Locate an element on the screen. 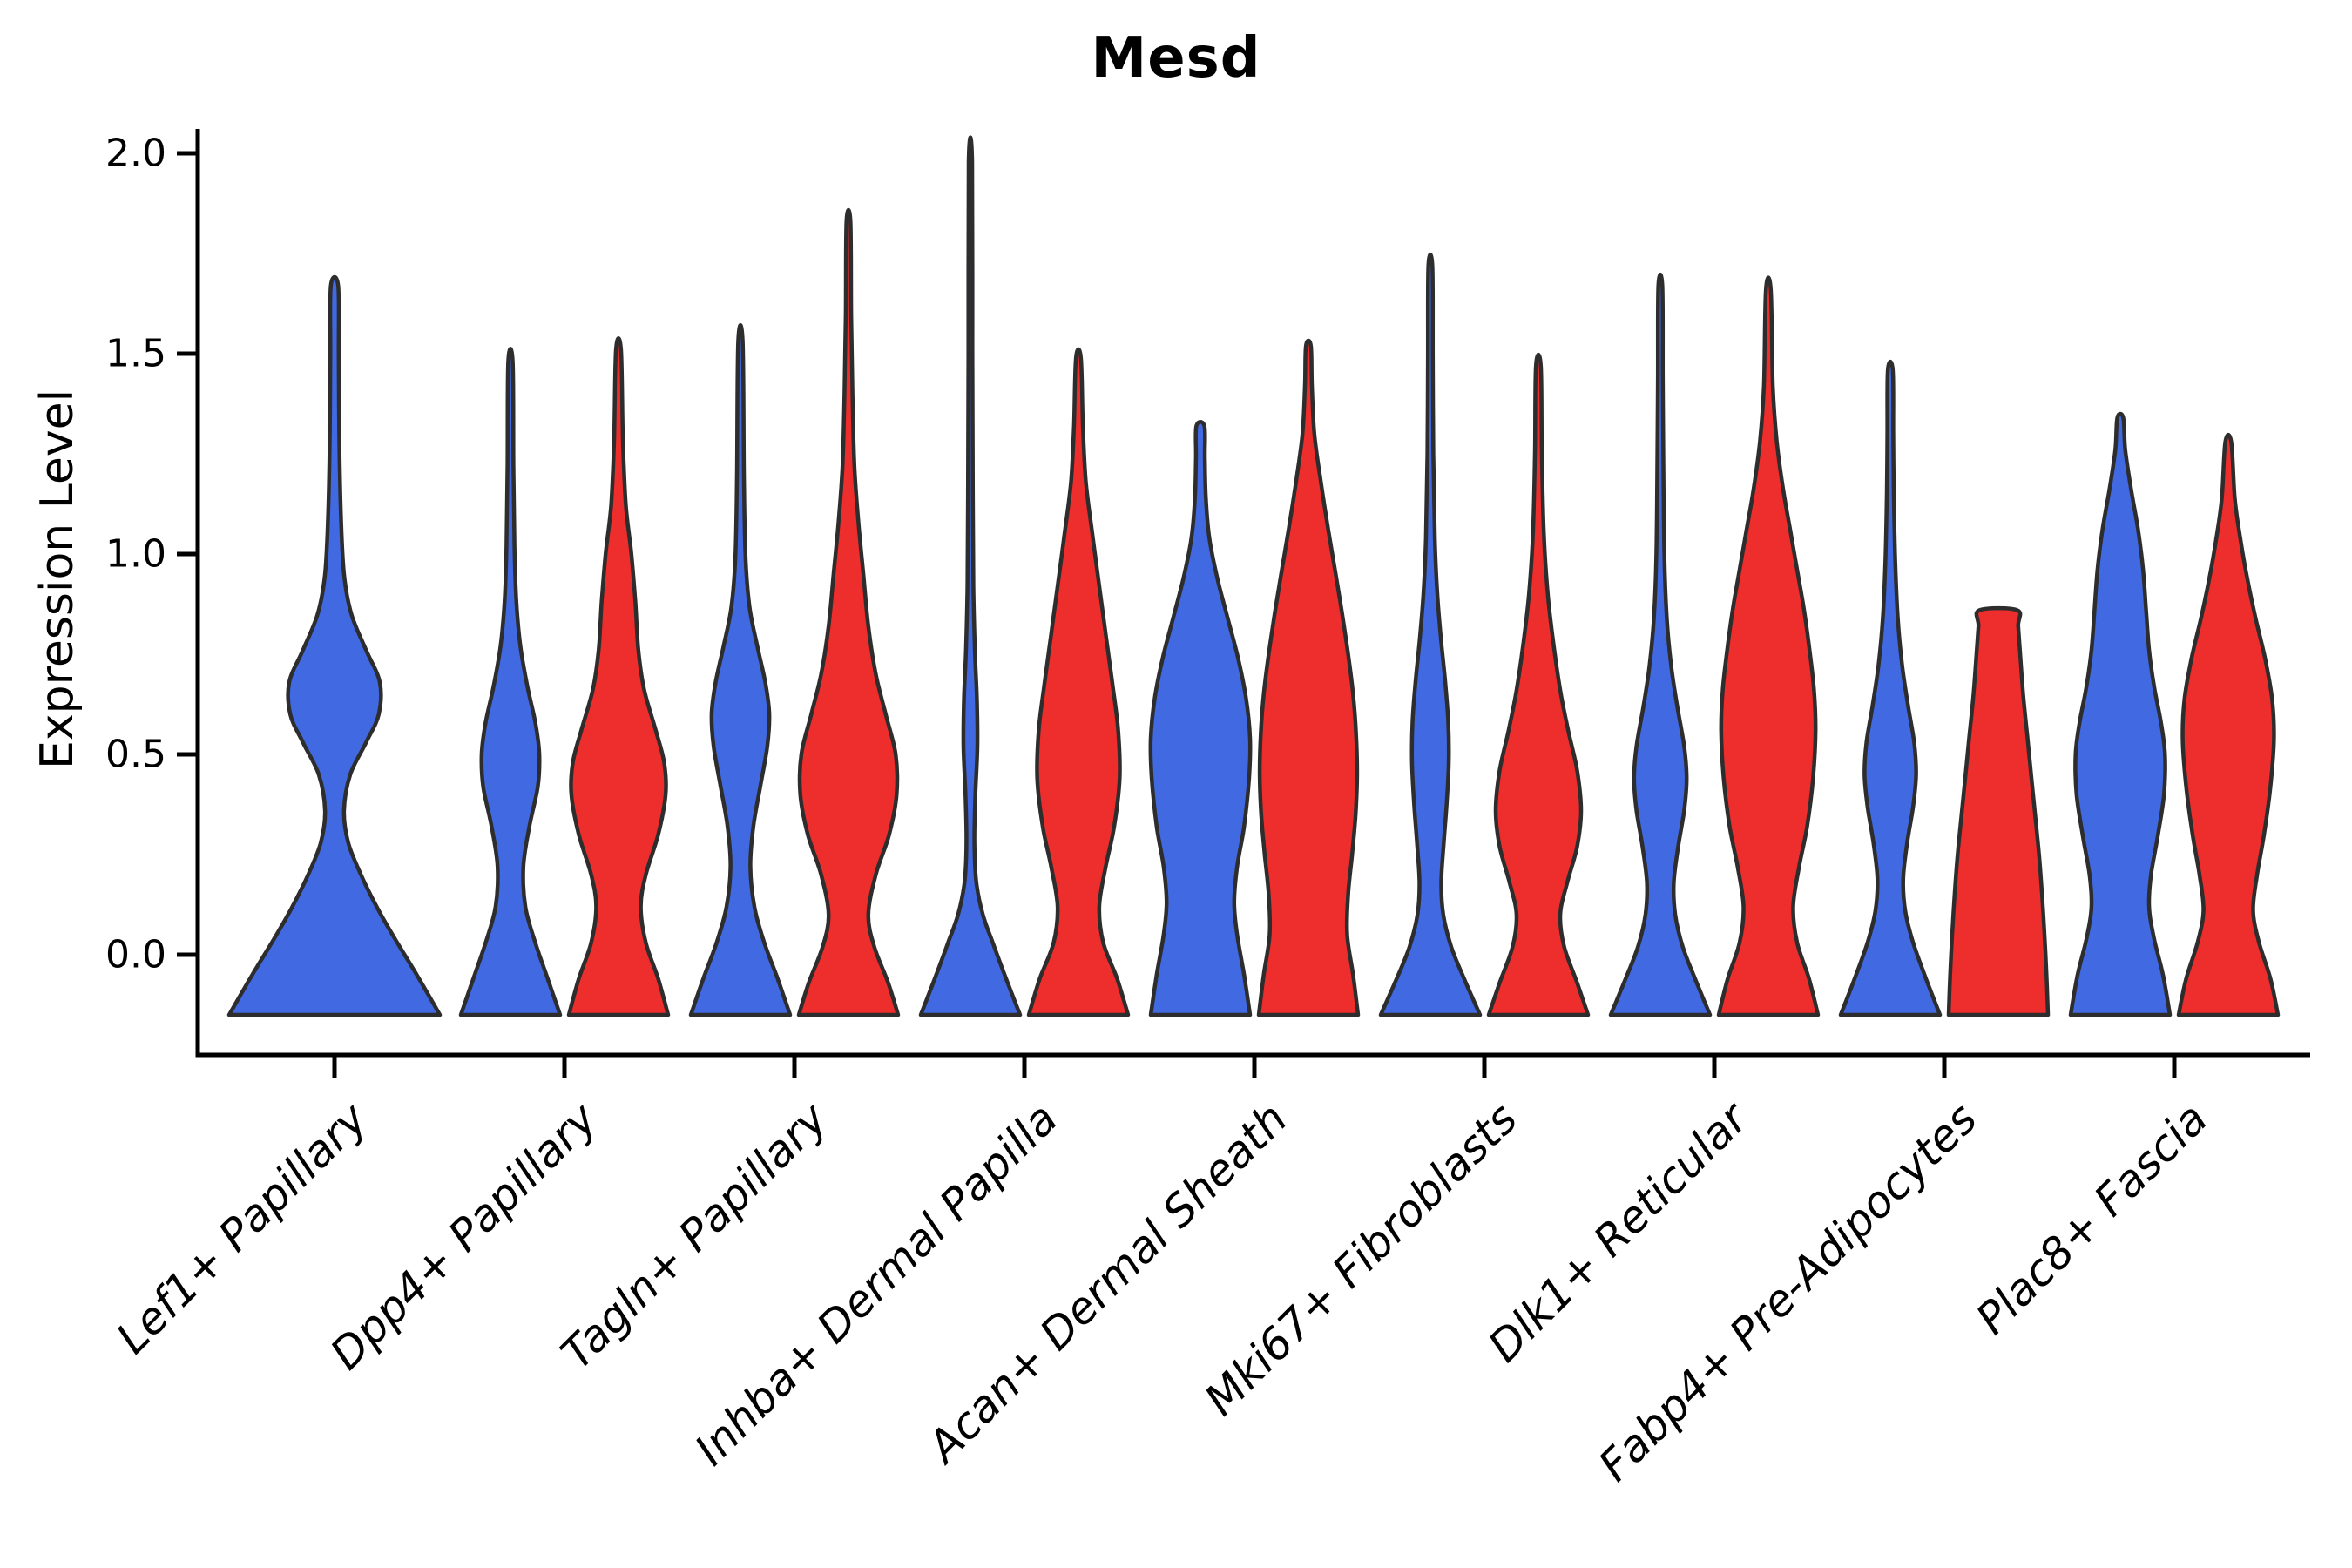  violin-acan-dermal-sheath-red is located at coordinates (1309, 677).